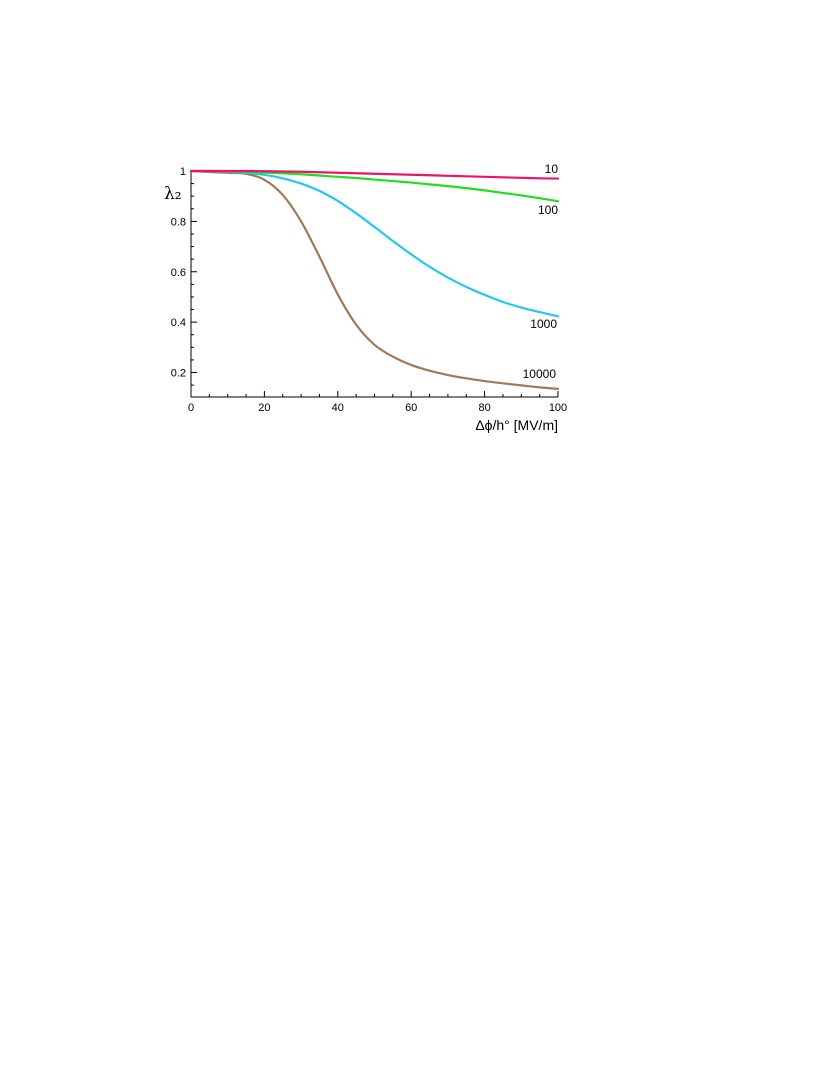 The width and height of the screenshot is (830, 1075). I want to click on x-tick-label: 60, so click(411, 408).